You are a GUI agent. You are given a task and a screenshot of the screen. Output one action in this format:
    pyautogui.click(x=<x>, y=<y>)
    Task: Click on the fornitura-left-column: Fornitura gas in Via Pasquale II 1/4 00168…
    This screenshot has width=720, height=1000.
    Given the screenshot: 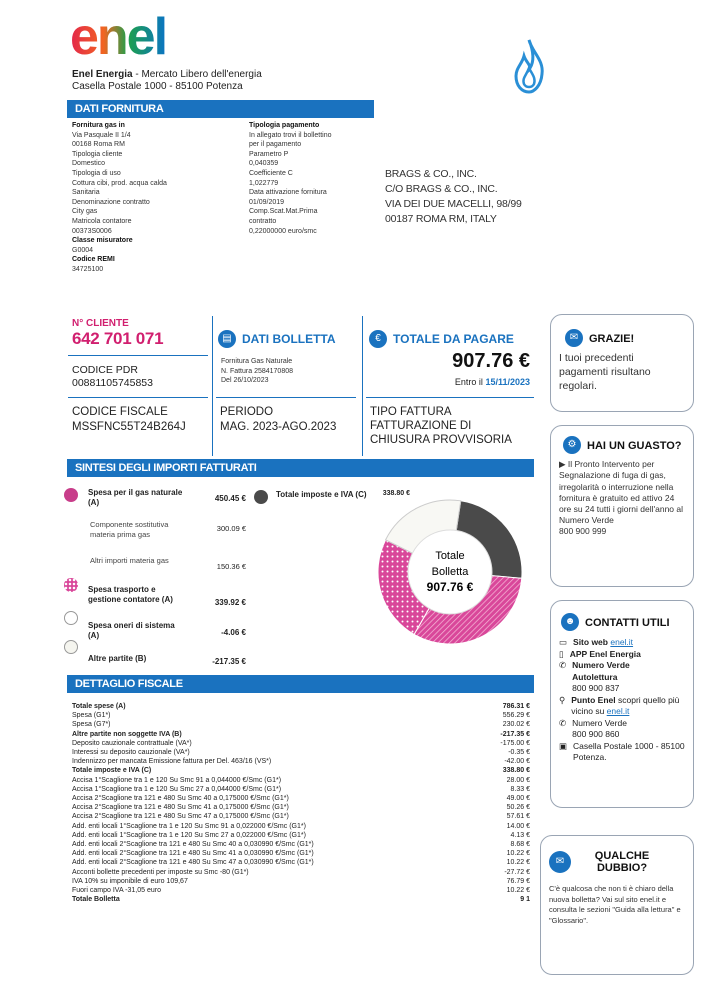 What is the action you would take?
    pyautogui.click(x=157, y=198)
    